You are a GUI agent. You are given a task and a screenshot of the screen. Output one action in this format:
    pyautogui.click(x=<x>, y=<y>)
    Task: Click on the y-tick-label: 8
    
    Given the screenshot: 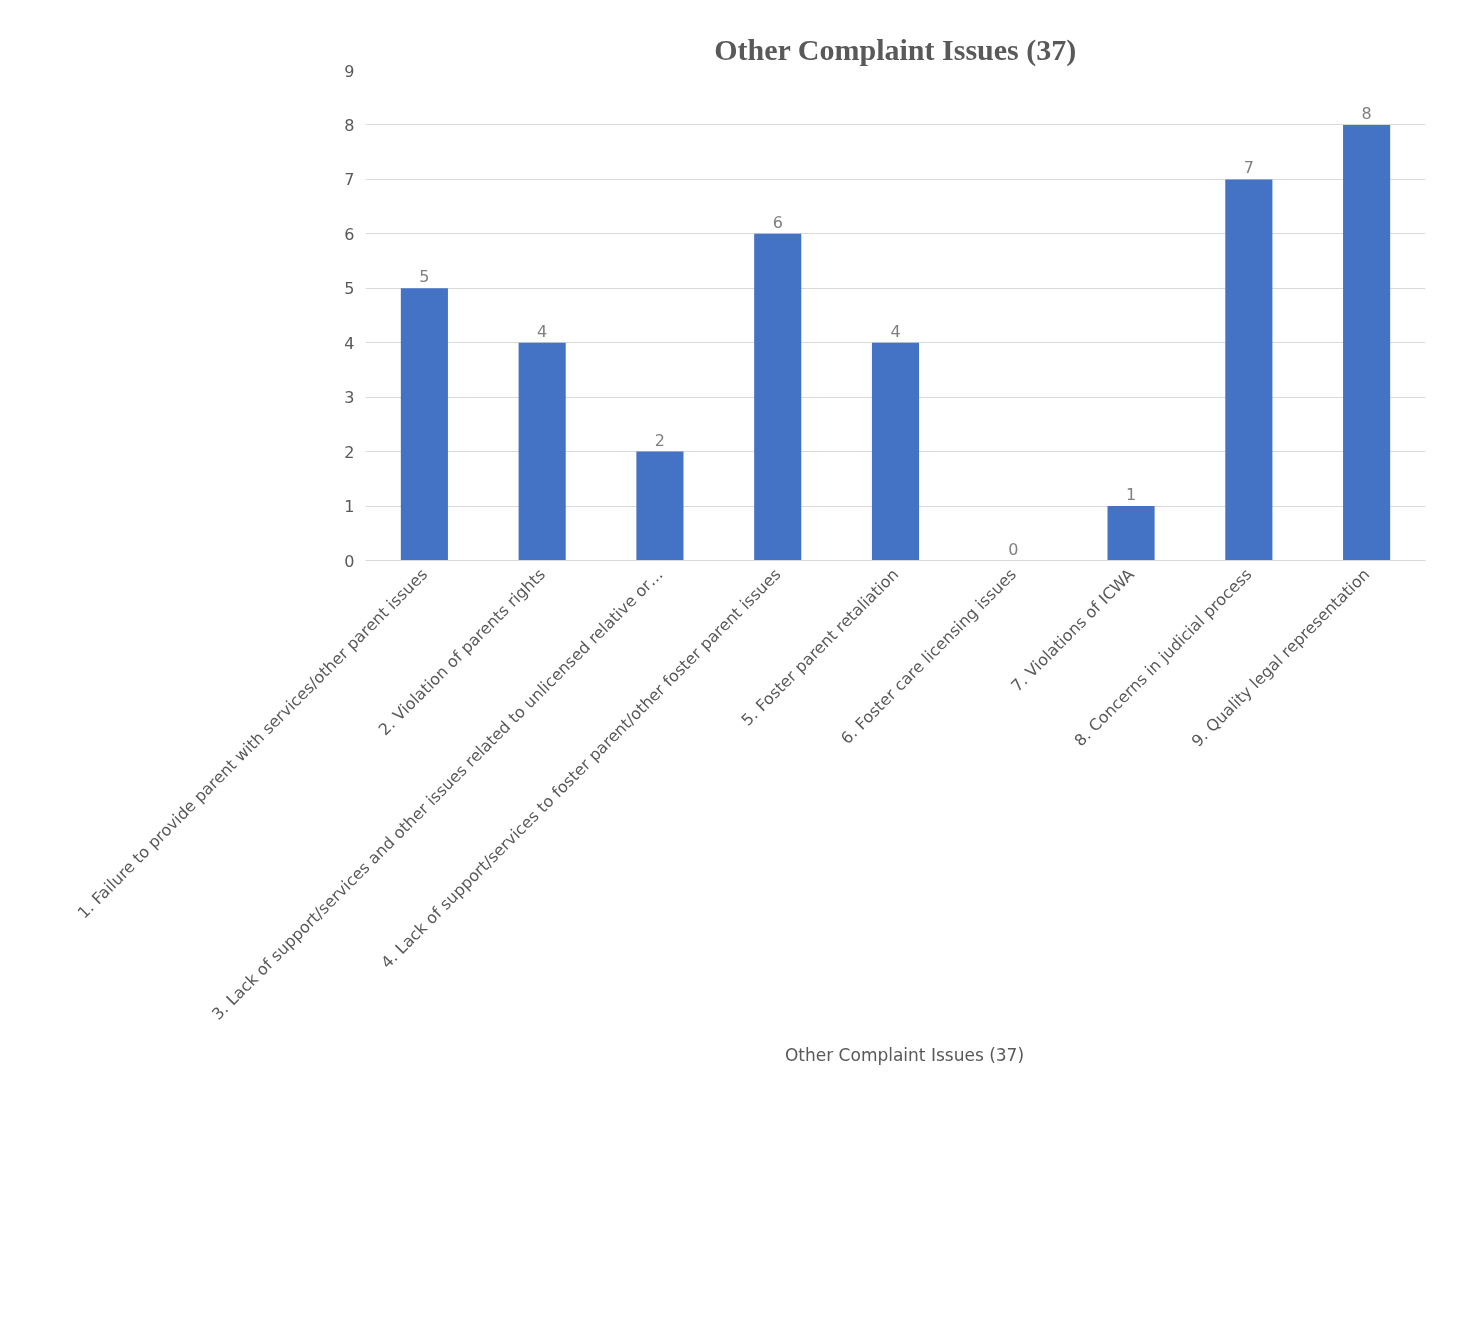 What is the action you would take?
    pyautogui.click(x=349, y=125)
    